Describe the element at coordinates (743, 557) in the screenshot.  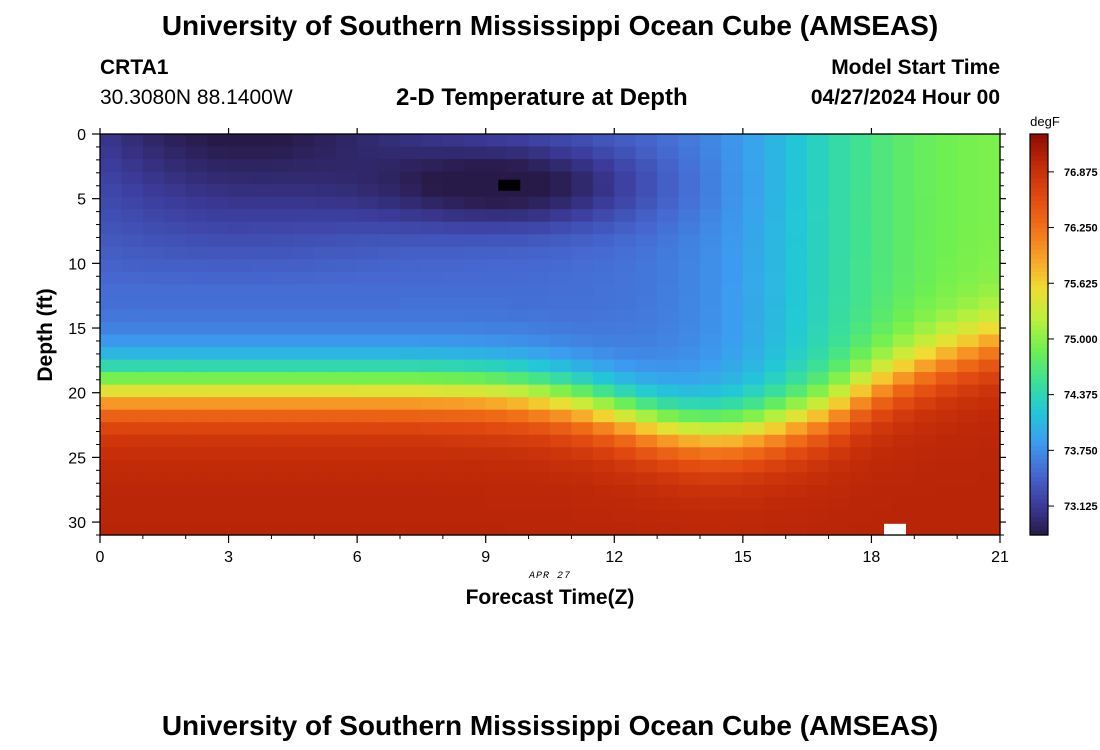
I see `x-tick-label: 15` at that location.